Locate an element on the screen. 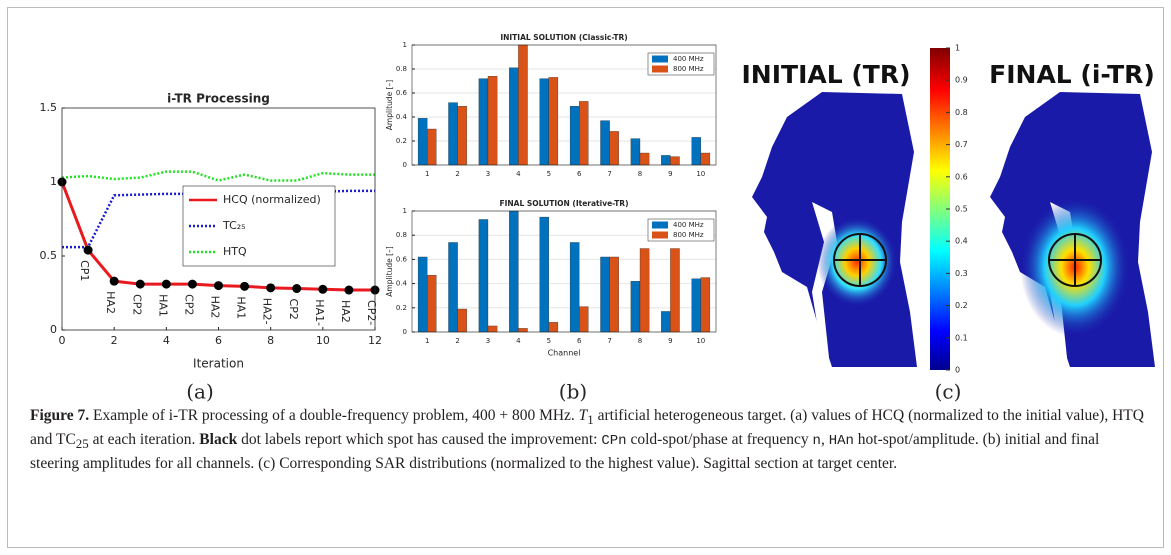 Image resolution: width=1171 pixels, height=555 pixels. x-tick-label: 7 is located at coordinates (609, 341).